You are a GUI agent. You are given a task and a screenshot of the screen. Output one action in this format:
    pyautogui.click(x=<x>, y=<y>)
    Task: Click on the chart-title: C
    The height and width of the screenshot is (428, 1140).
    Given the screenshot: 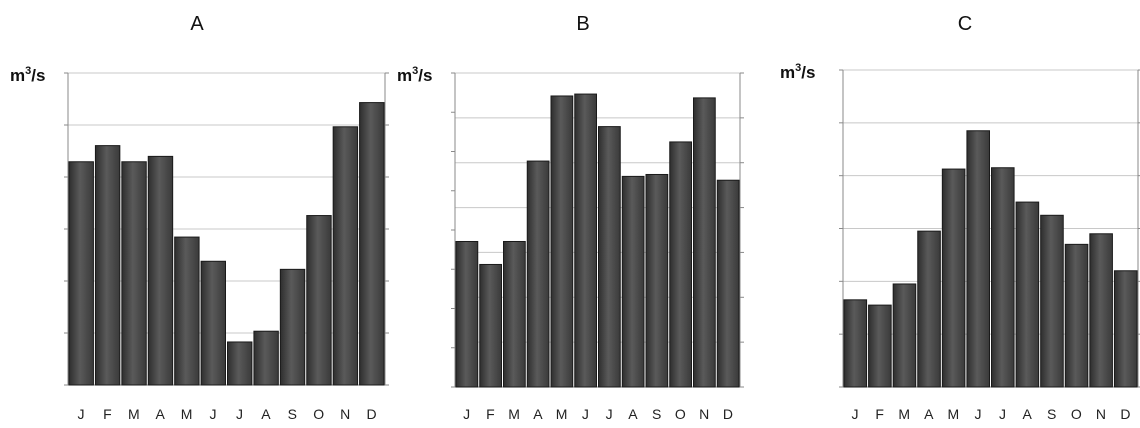 What is the action you would take?
    pyautogui.click(x=965, y=24)
    